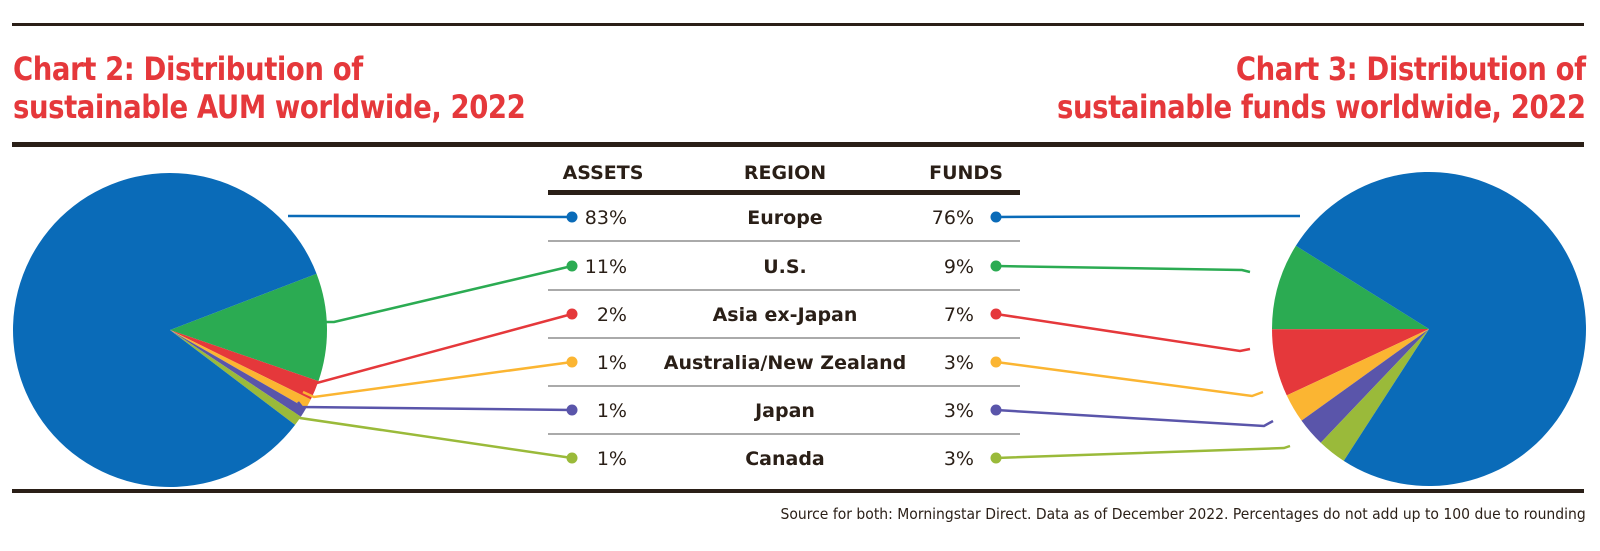 This screenshot has height=551, width=1600. Describe the element at coordinates (1123, 269) in the screenshot. I see `funds-leader-u-s` at that location.